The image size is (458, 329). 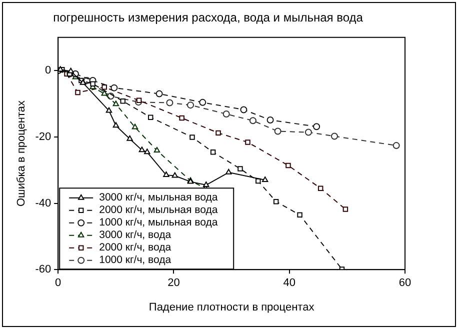 What do you see at coordinates (43, 203) in the screenshot?
I see `y-tick-label: -40` at bounding box center [43, 203].